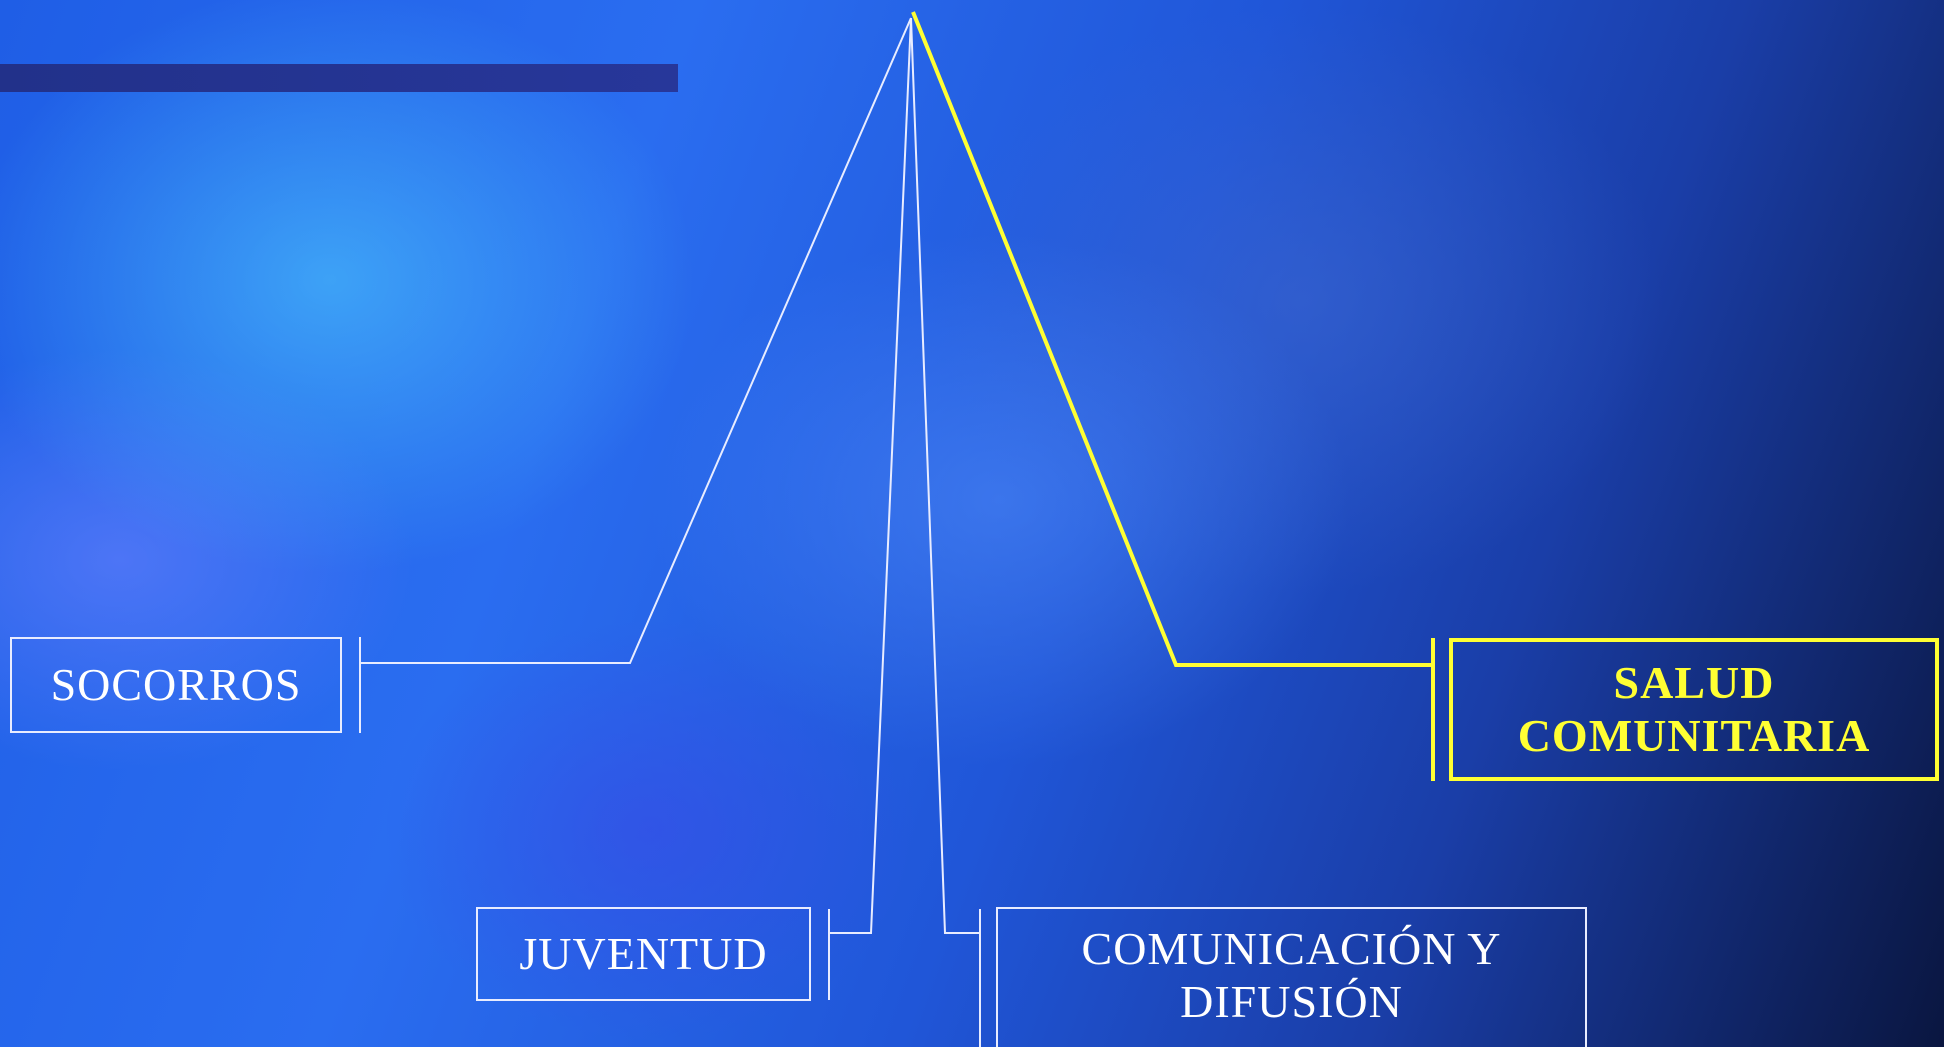 This screenshot has height=1047, width=1944. I want to click on node-juventud-label: JUVENTUD, so click(643, 953).